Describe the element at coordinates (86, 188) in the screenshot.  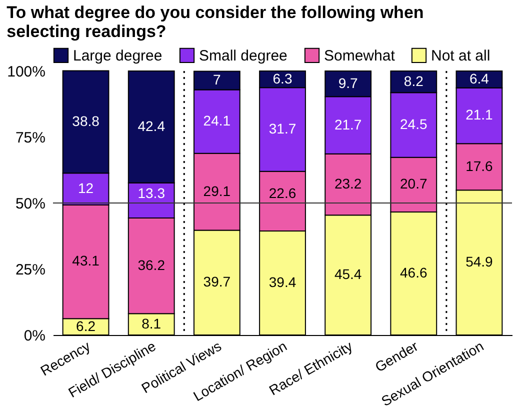
I see `data-label: 12` at that location.